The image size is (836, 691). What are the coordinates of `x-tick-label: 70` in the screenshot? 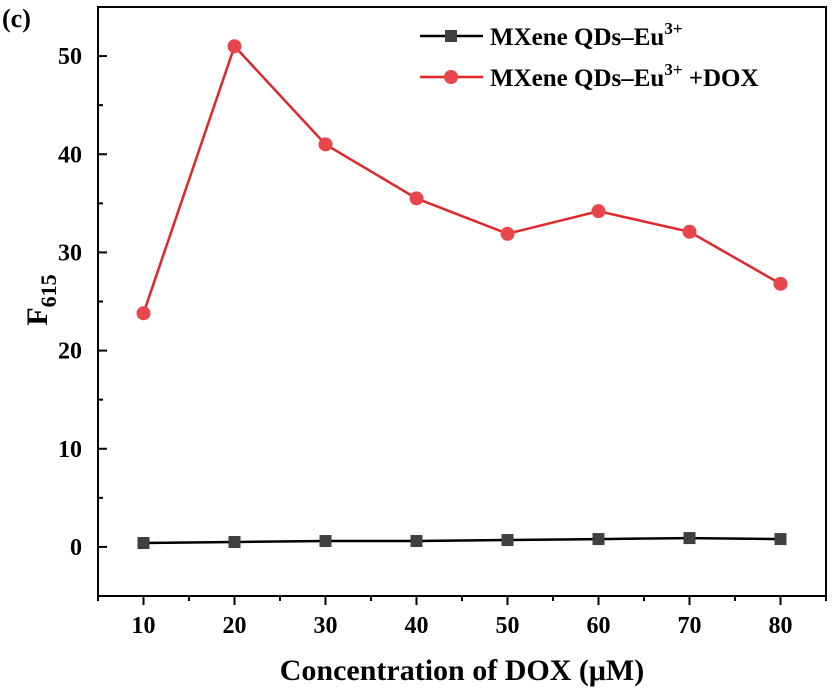 It's located at (690, 626).